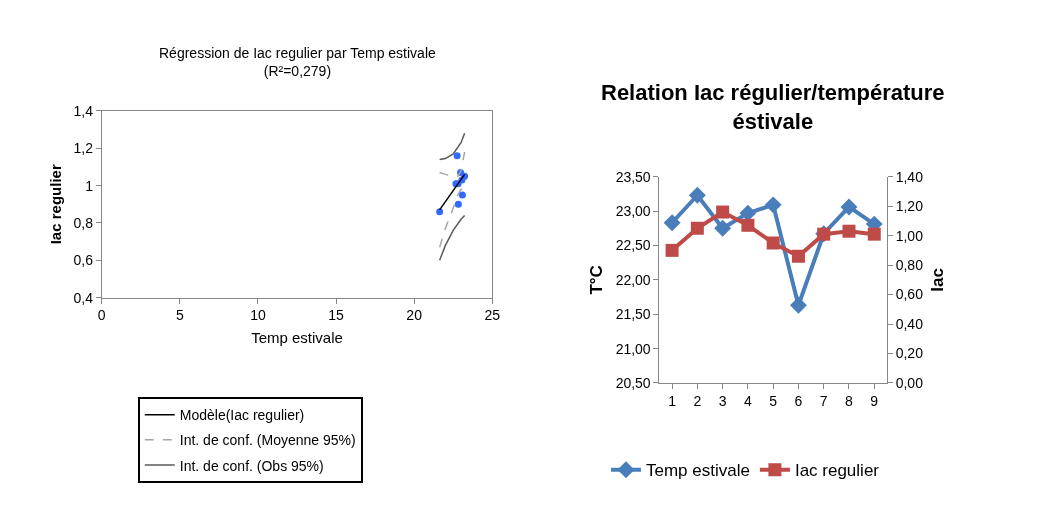 Image resolution: width=1041 pixels, height=518 pixels. Describe the element at coordinates (242, 415) in the screenshot. I see `legend-label: Modèle(Iac regulier)` at that location.